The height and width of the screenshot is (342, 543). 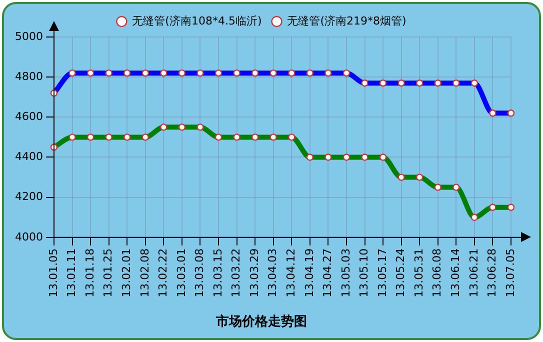 What do you see at coordinates (28, 237) in the screenshot?
I see `y-tick-label: 4000` at bounding box center [28, 237].